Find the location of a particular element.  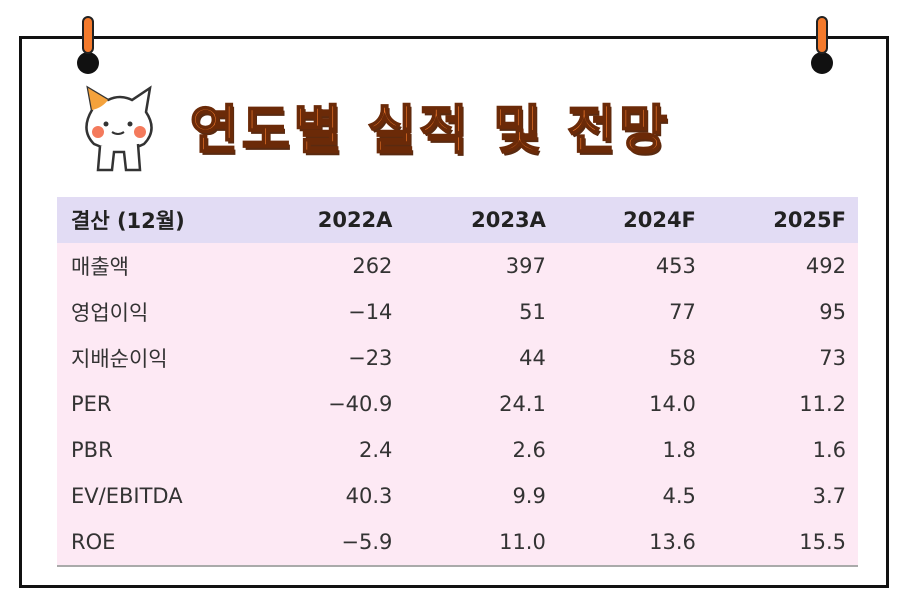

value-cell: 9.9 is located at coordinates (481, 496).